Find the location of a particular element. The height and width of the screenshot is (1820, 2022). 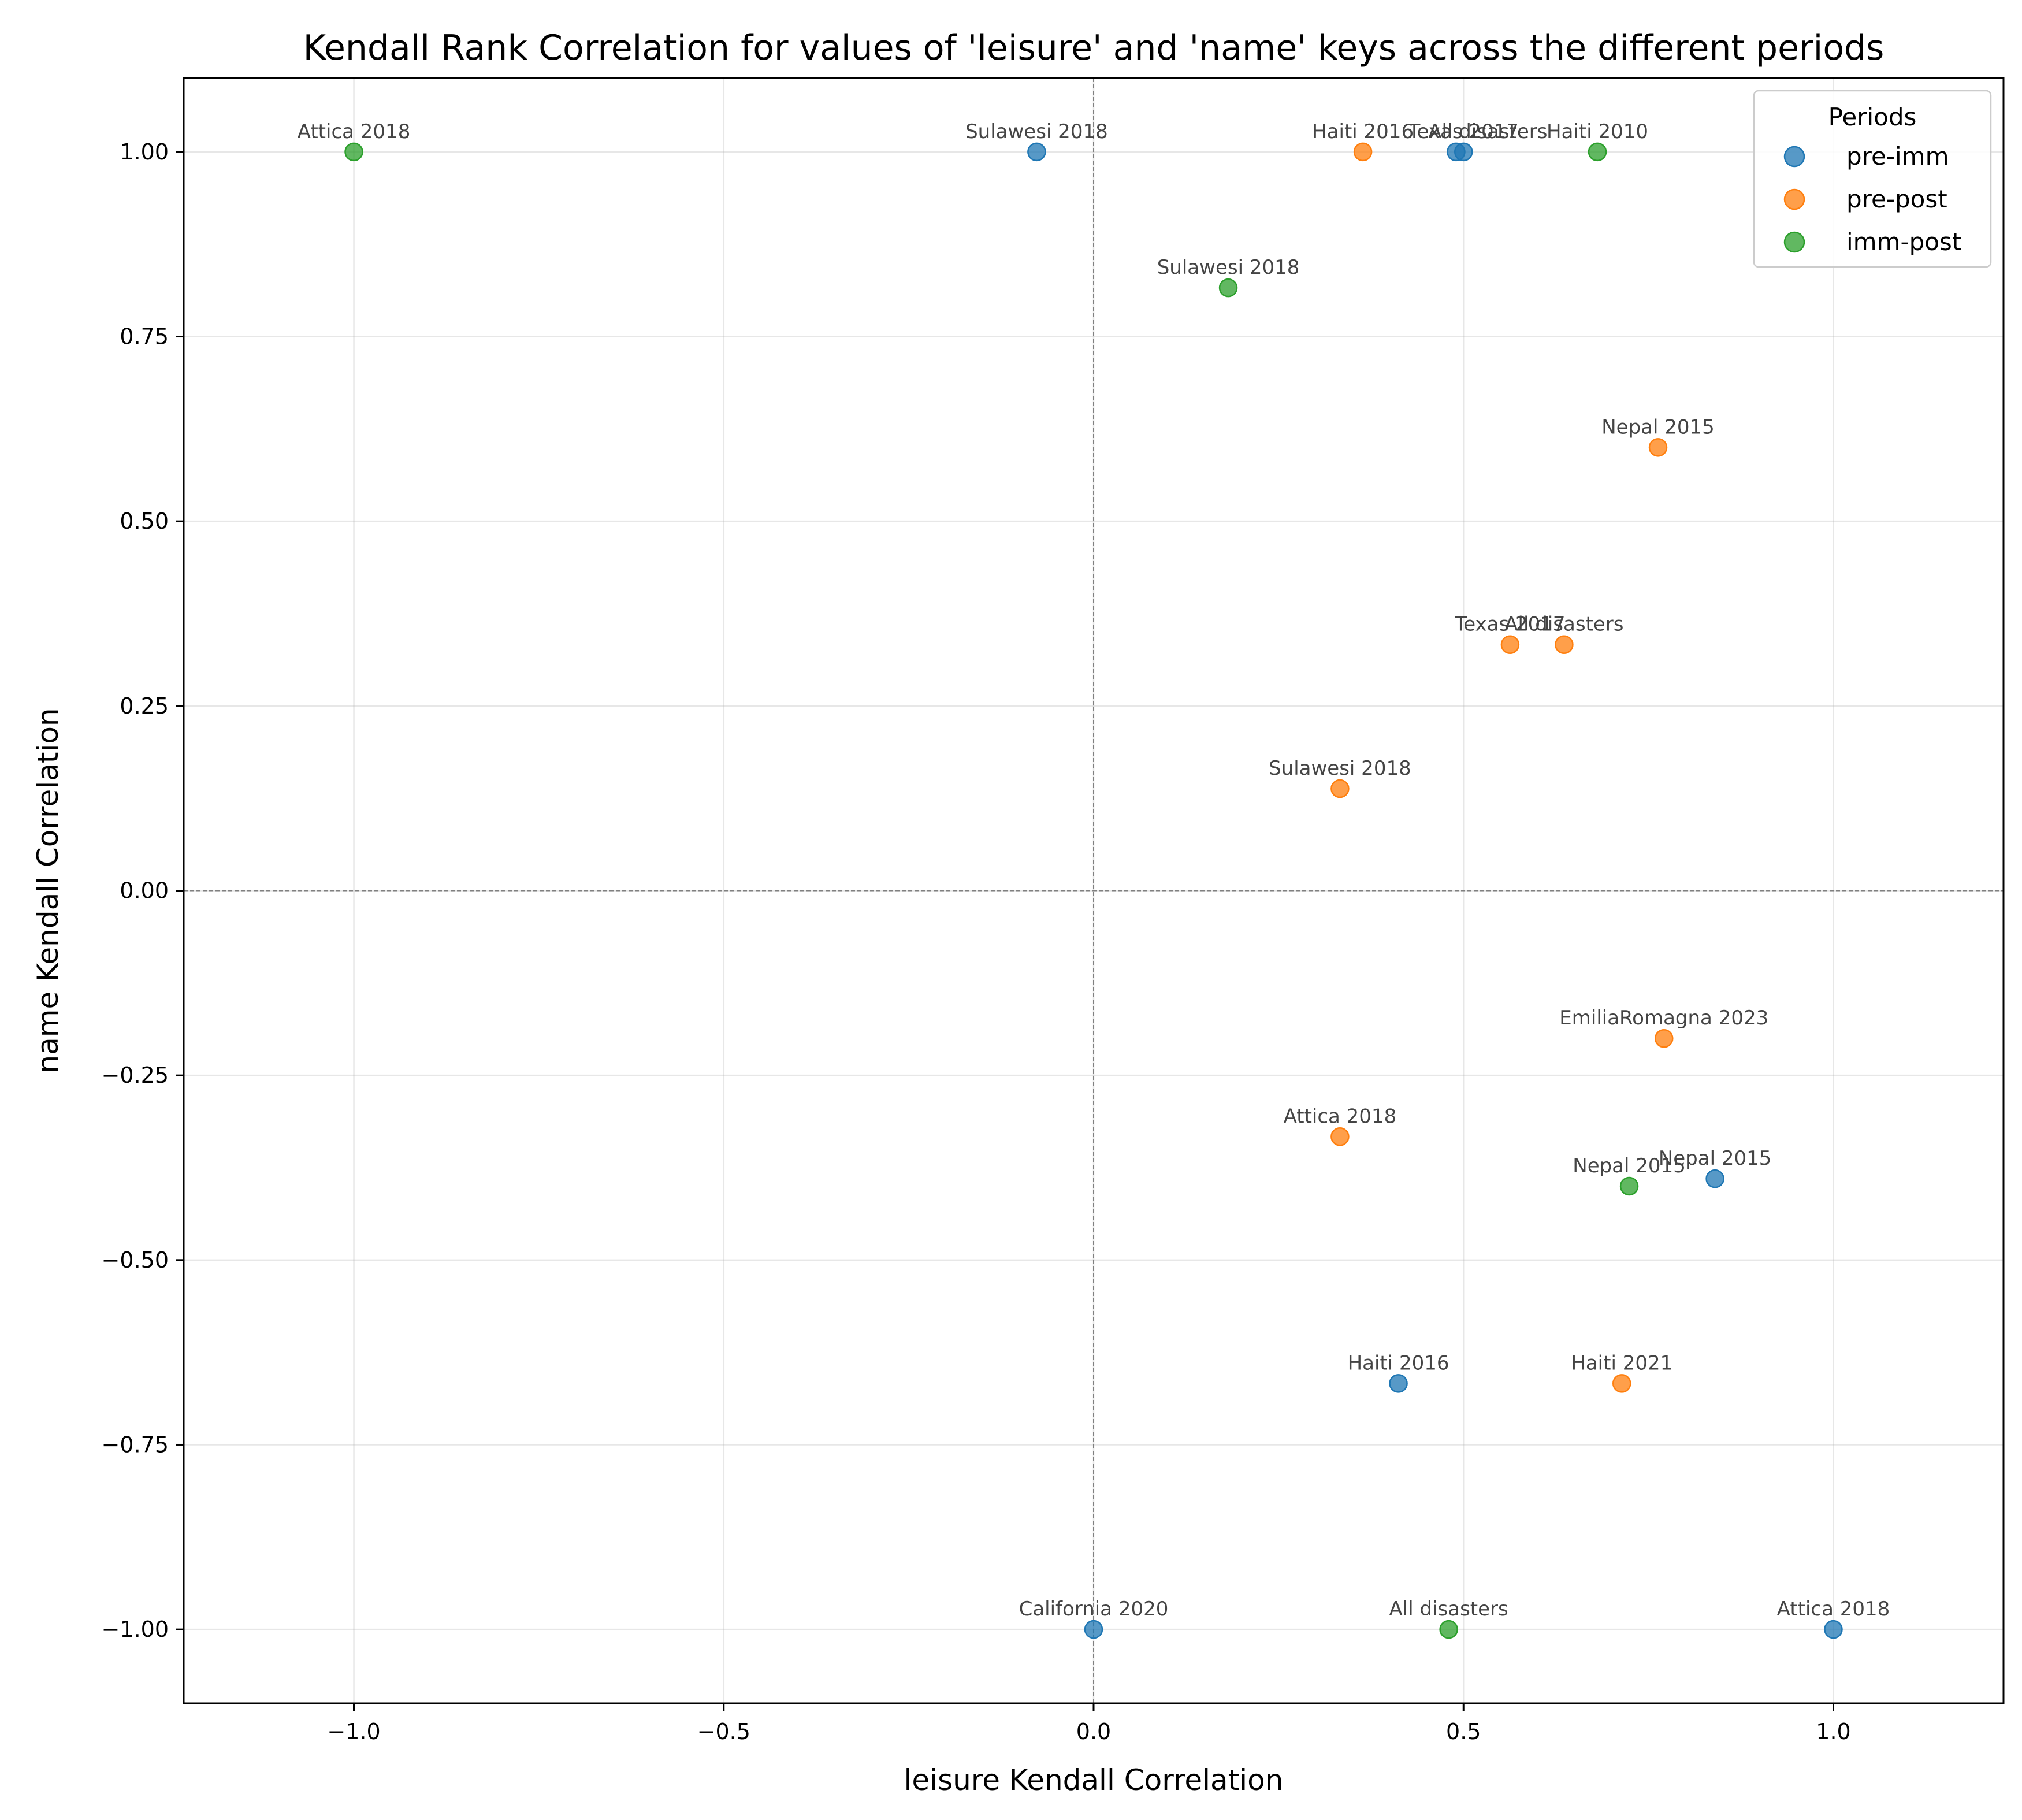

legend: Periods pre-imm pre-post imm-post is located at coordinates (1873, 179).